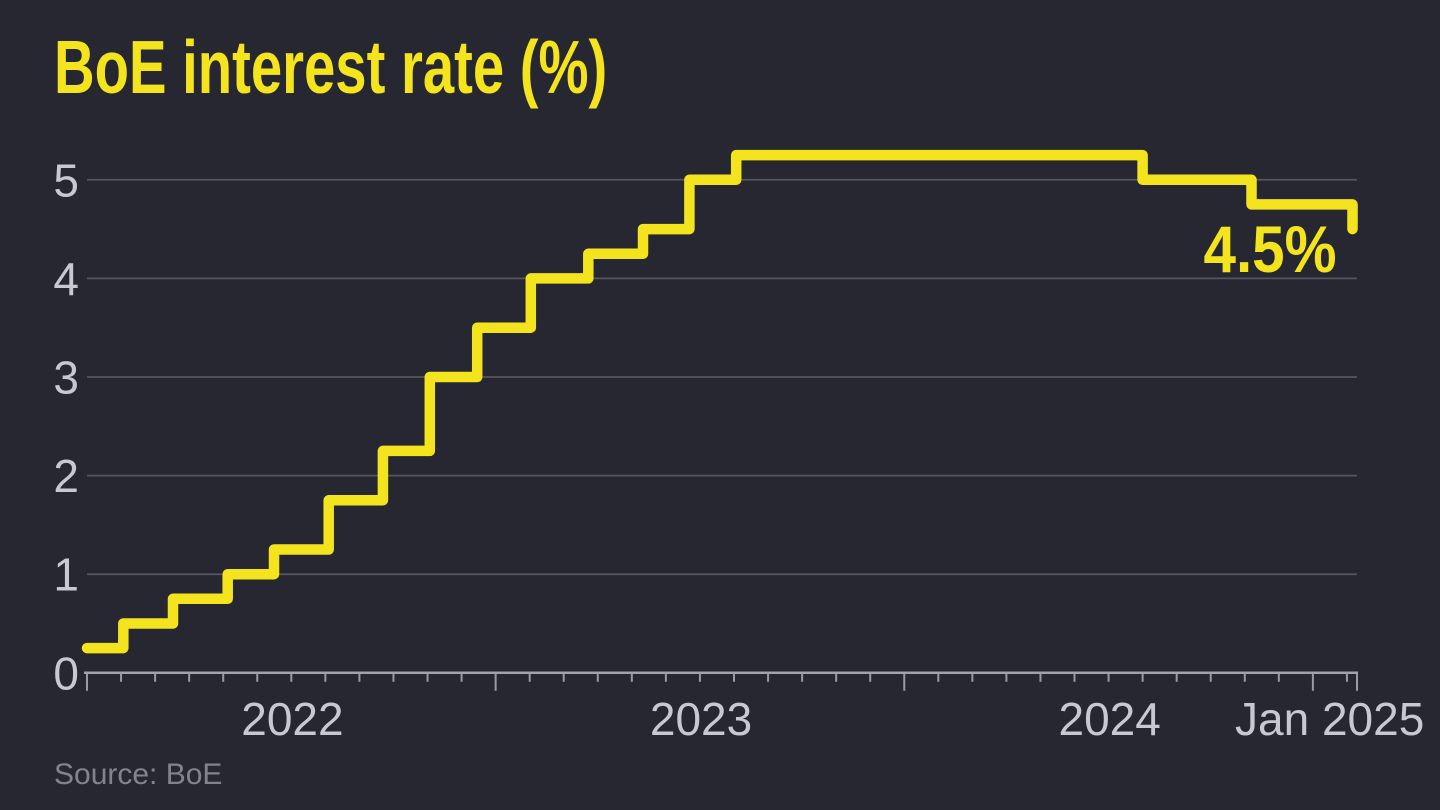  What do you see at coordinates (1270, 249) in the screenshot?
I see `end-value-label: 4.5%` at bounding box center [1270, 249].